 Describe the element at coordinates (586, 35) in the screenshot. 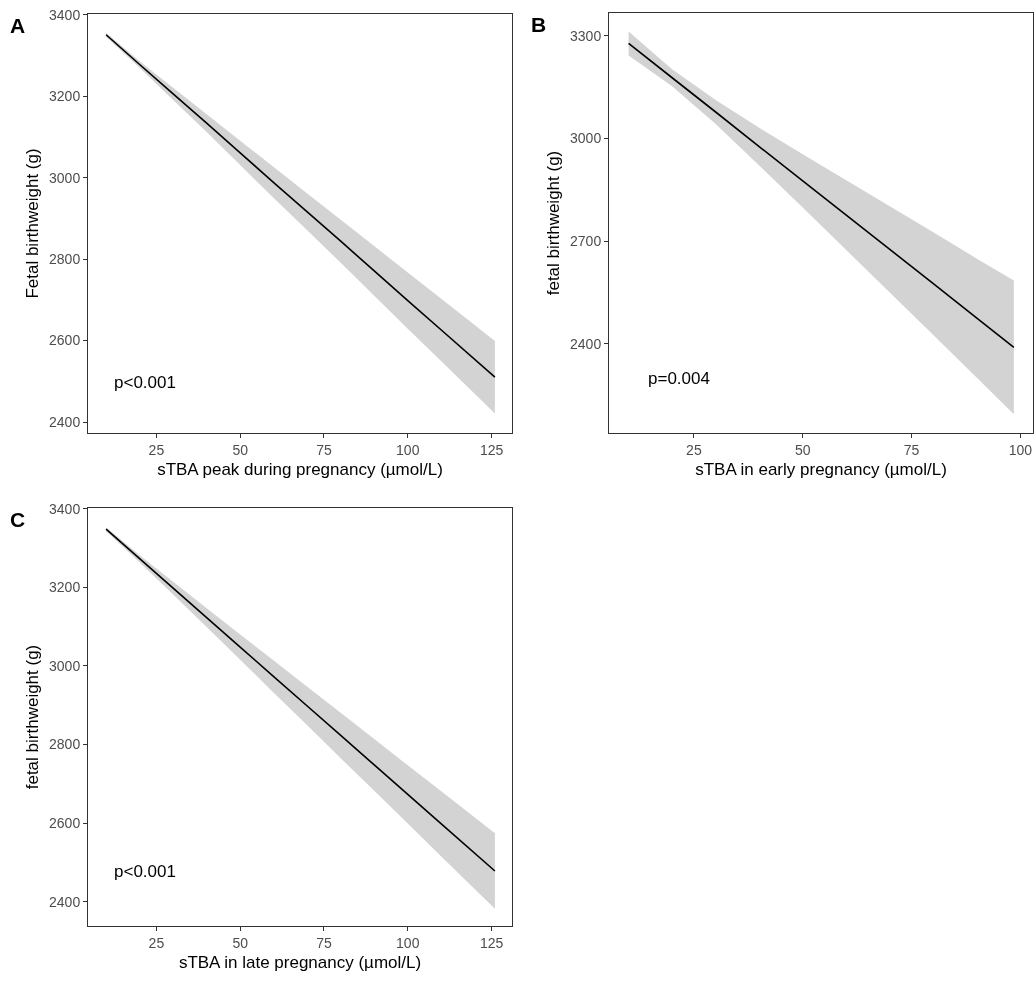

I see `y-tick-label: 3300` at that location.